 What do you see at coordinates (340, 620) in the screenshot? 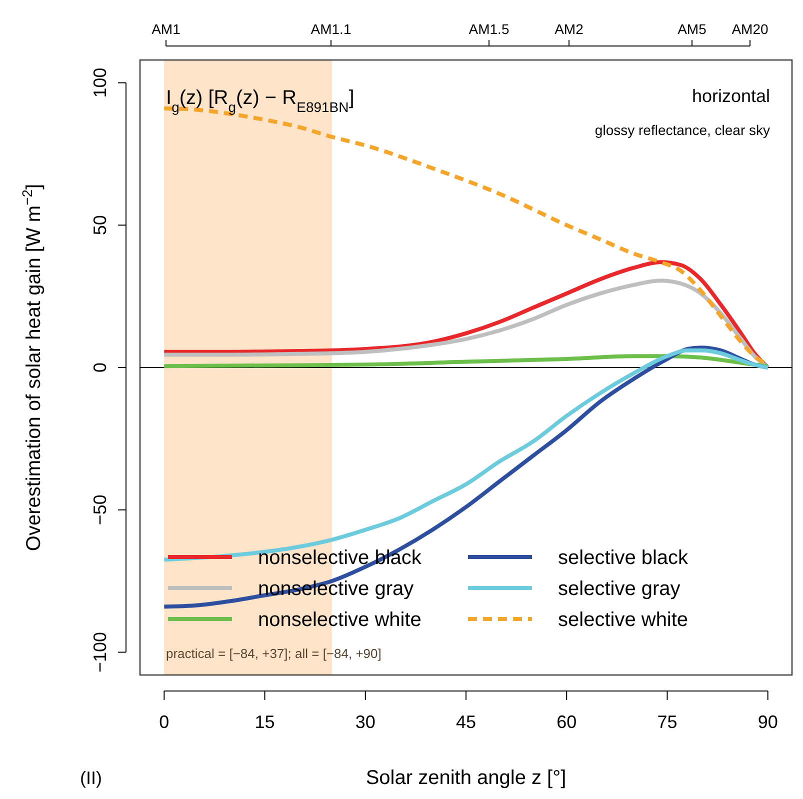
I see `legend-label: nonselective white` at bounding box center [340, 620].